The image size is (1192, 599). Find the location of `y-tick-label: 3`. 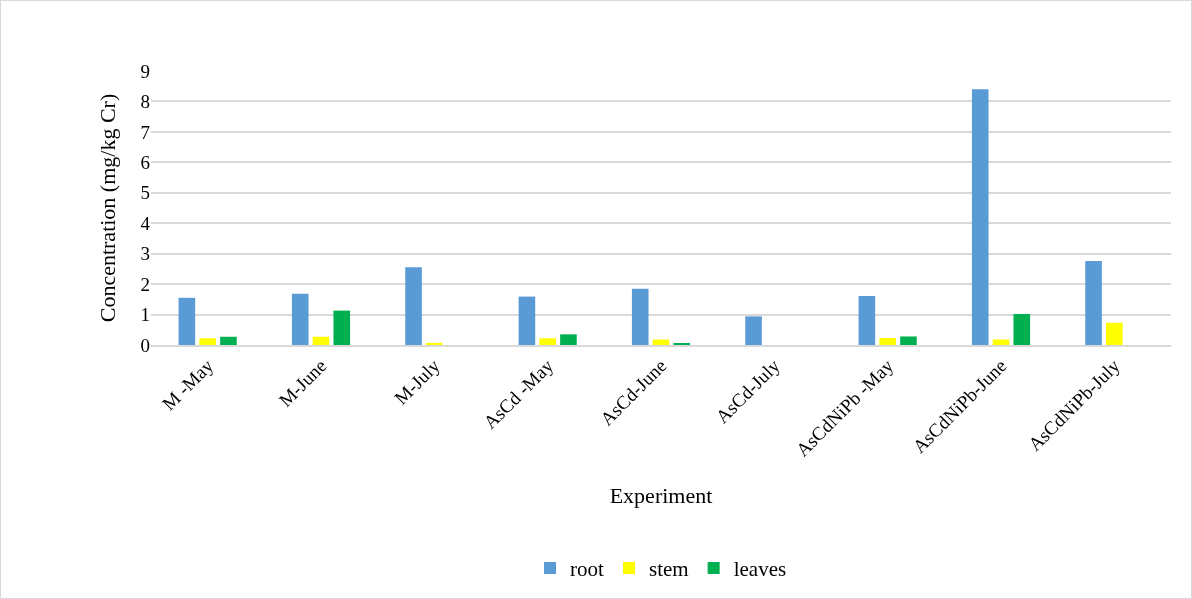

y-tick-label: 3 is located at coordinates (145, 254).